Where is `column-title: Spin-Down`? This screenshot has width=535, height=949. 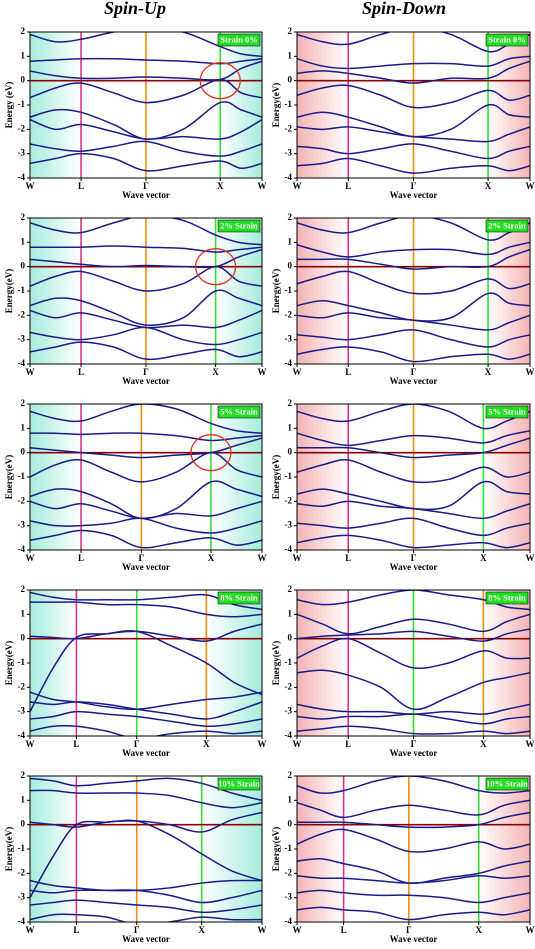
column-title: Spin-Down is located at coordinates (404, 9).